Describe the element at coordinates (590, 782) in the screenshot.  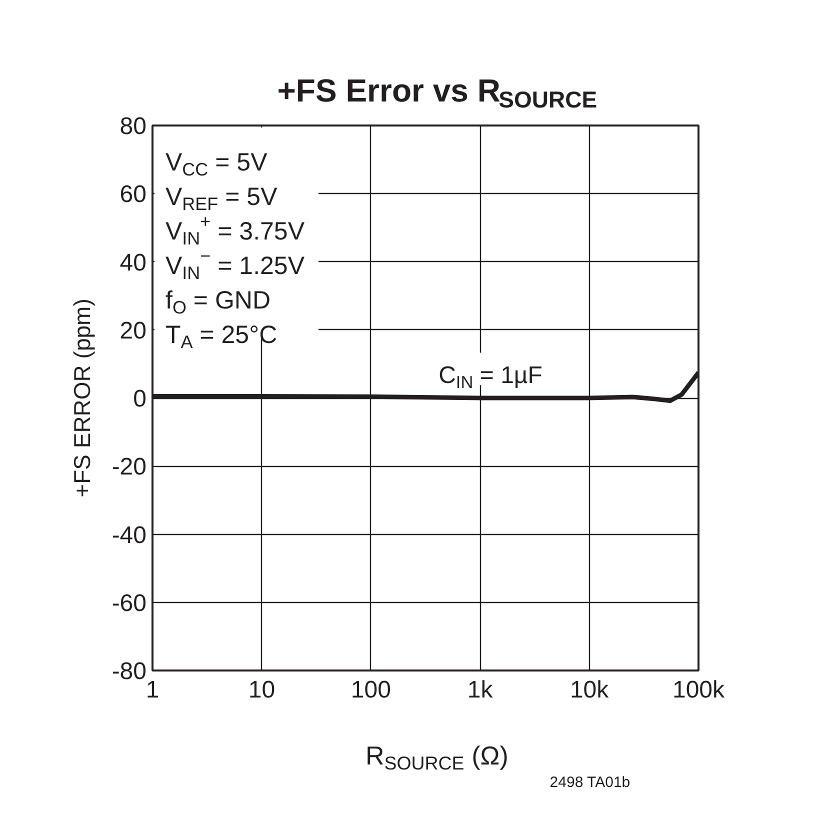
I see `text: 2498 TA01b` at that location.